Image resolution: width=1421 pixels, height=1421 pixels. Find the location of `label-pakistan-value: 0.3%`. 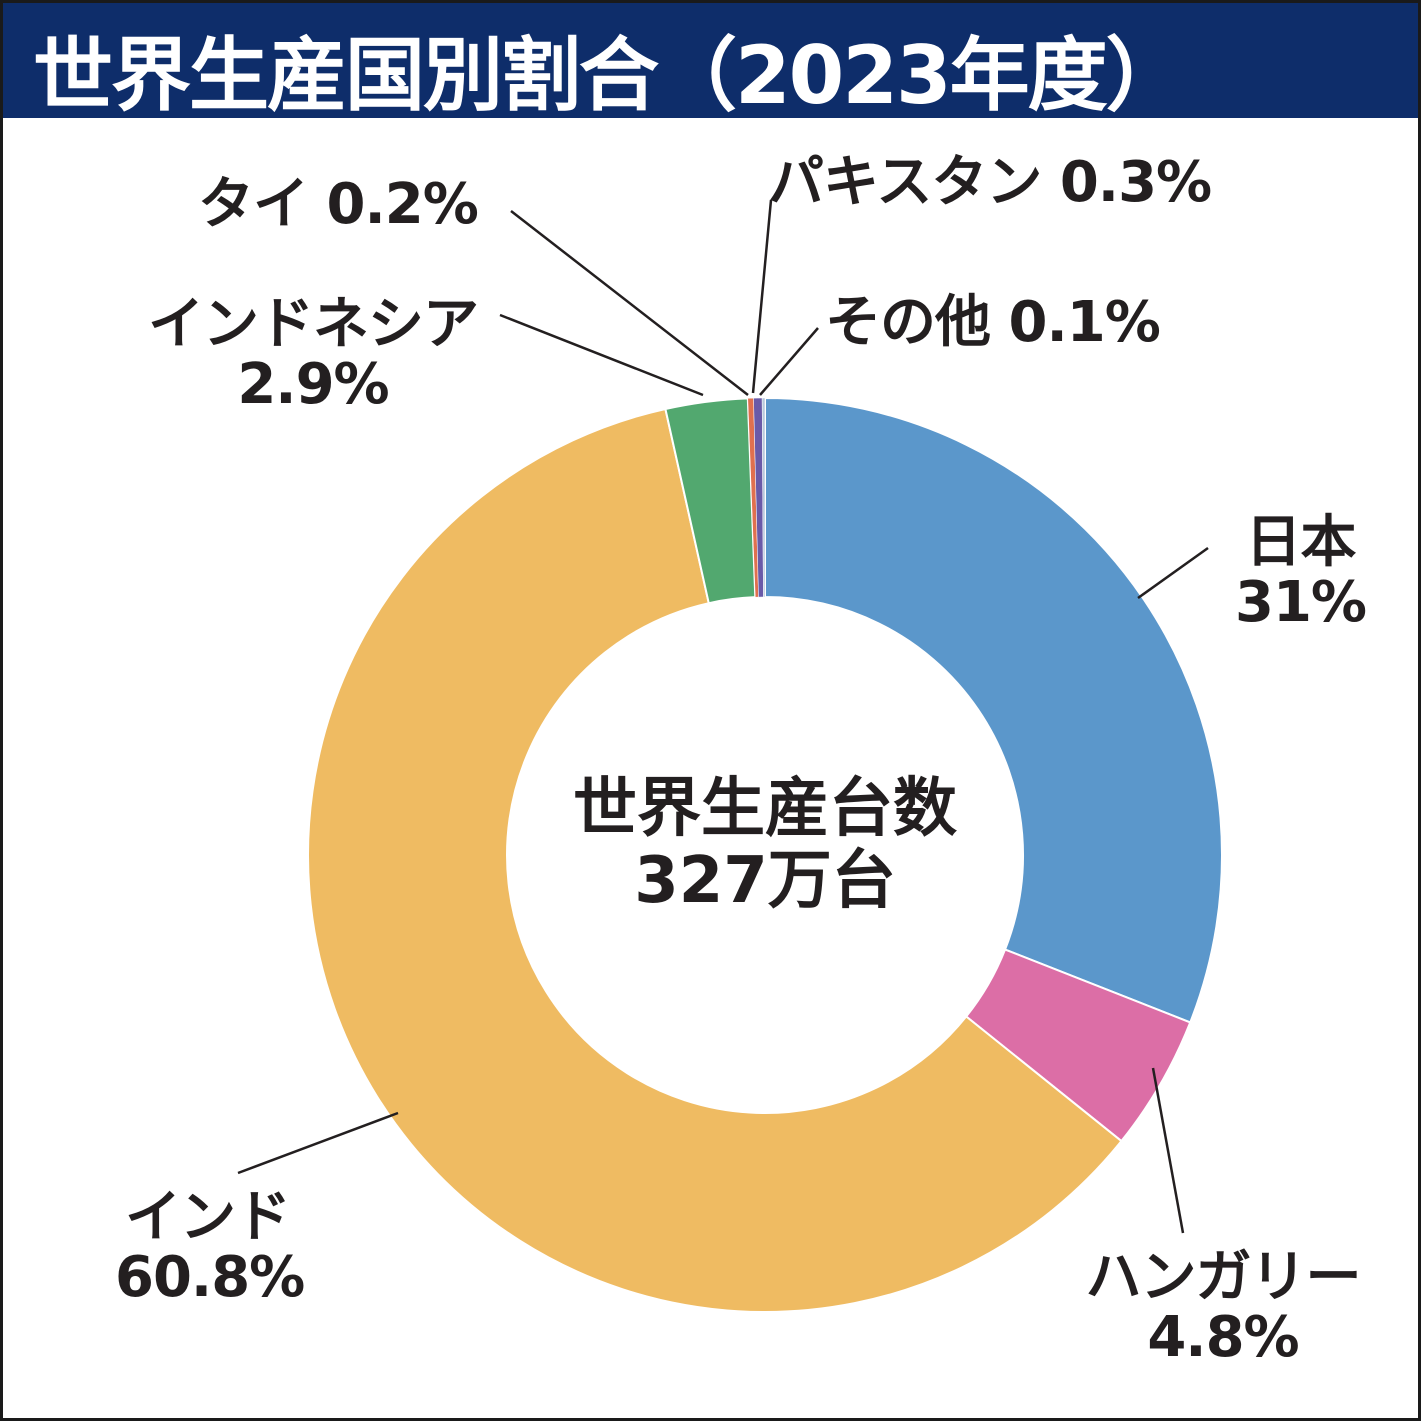

label-pakistan-value: 0.3% is located at coordinates (1135, 182).